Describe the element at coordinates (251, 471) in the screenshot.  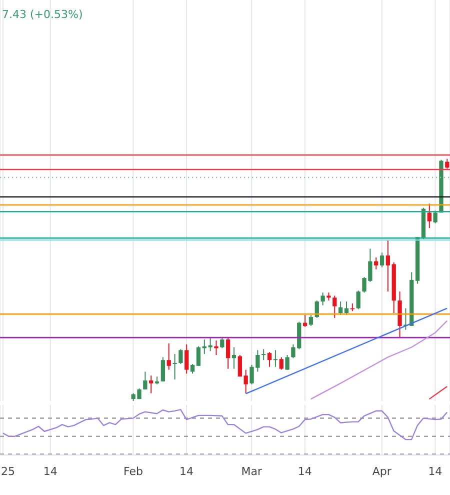
I see `x-tick-label: Mar` at that location.